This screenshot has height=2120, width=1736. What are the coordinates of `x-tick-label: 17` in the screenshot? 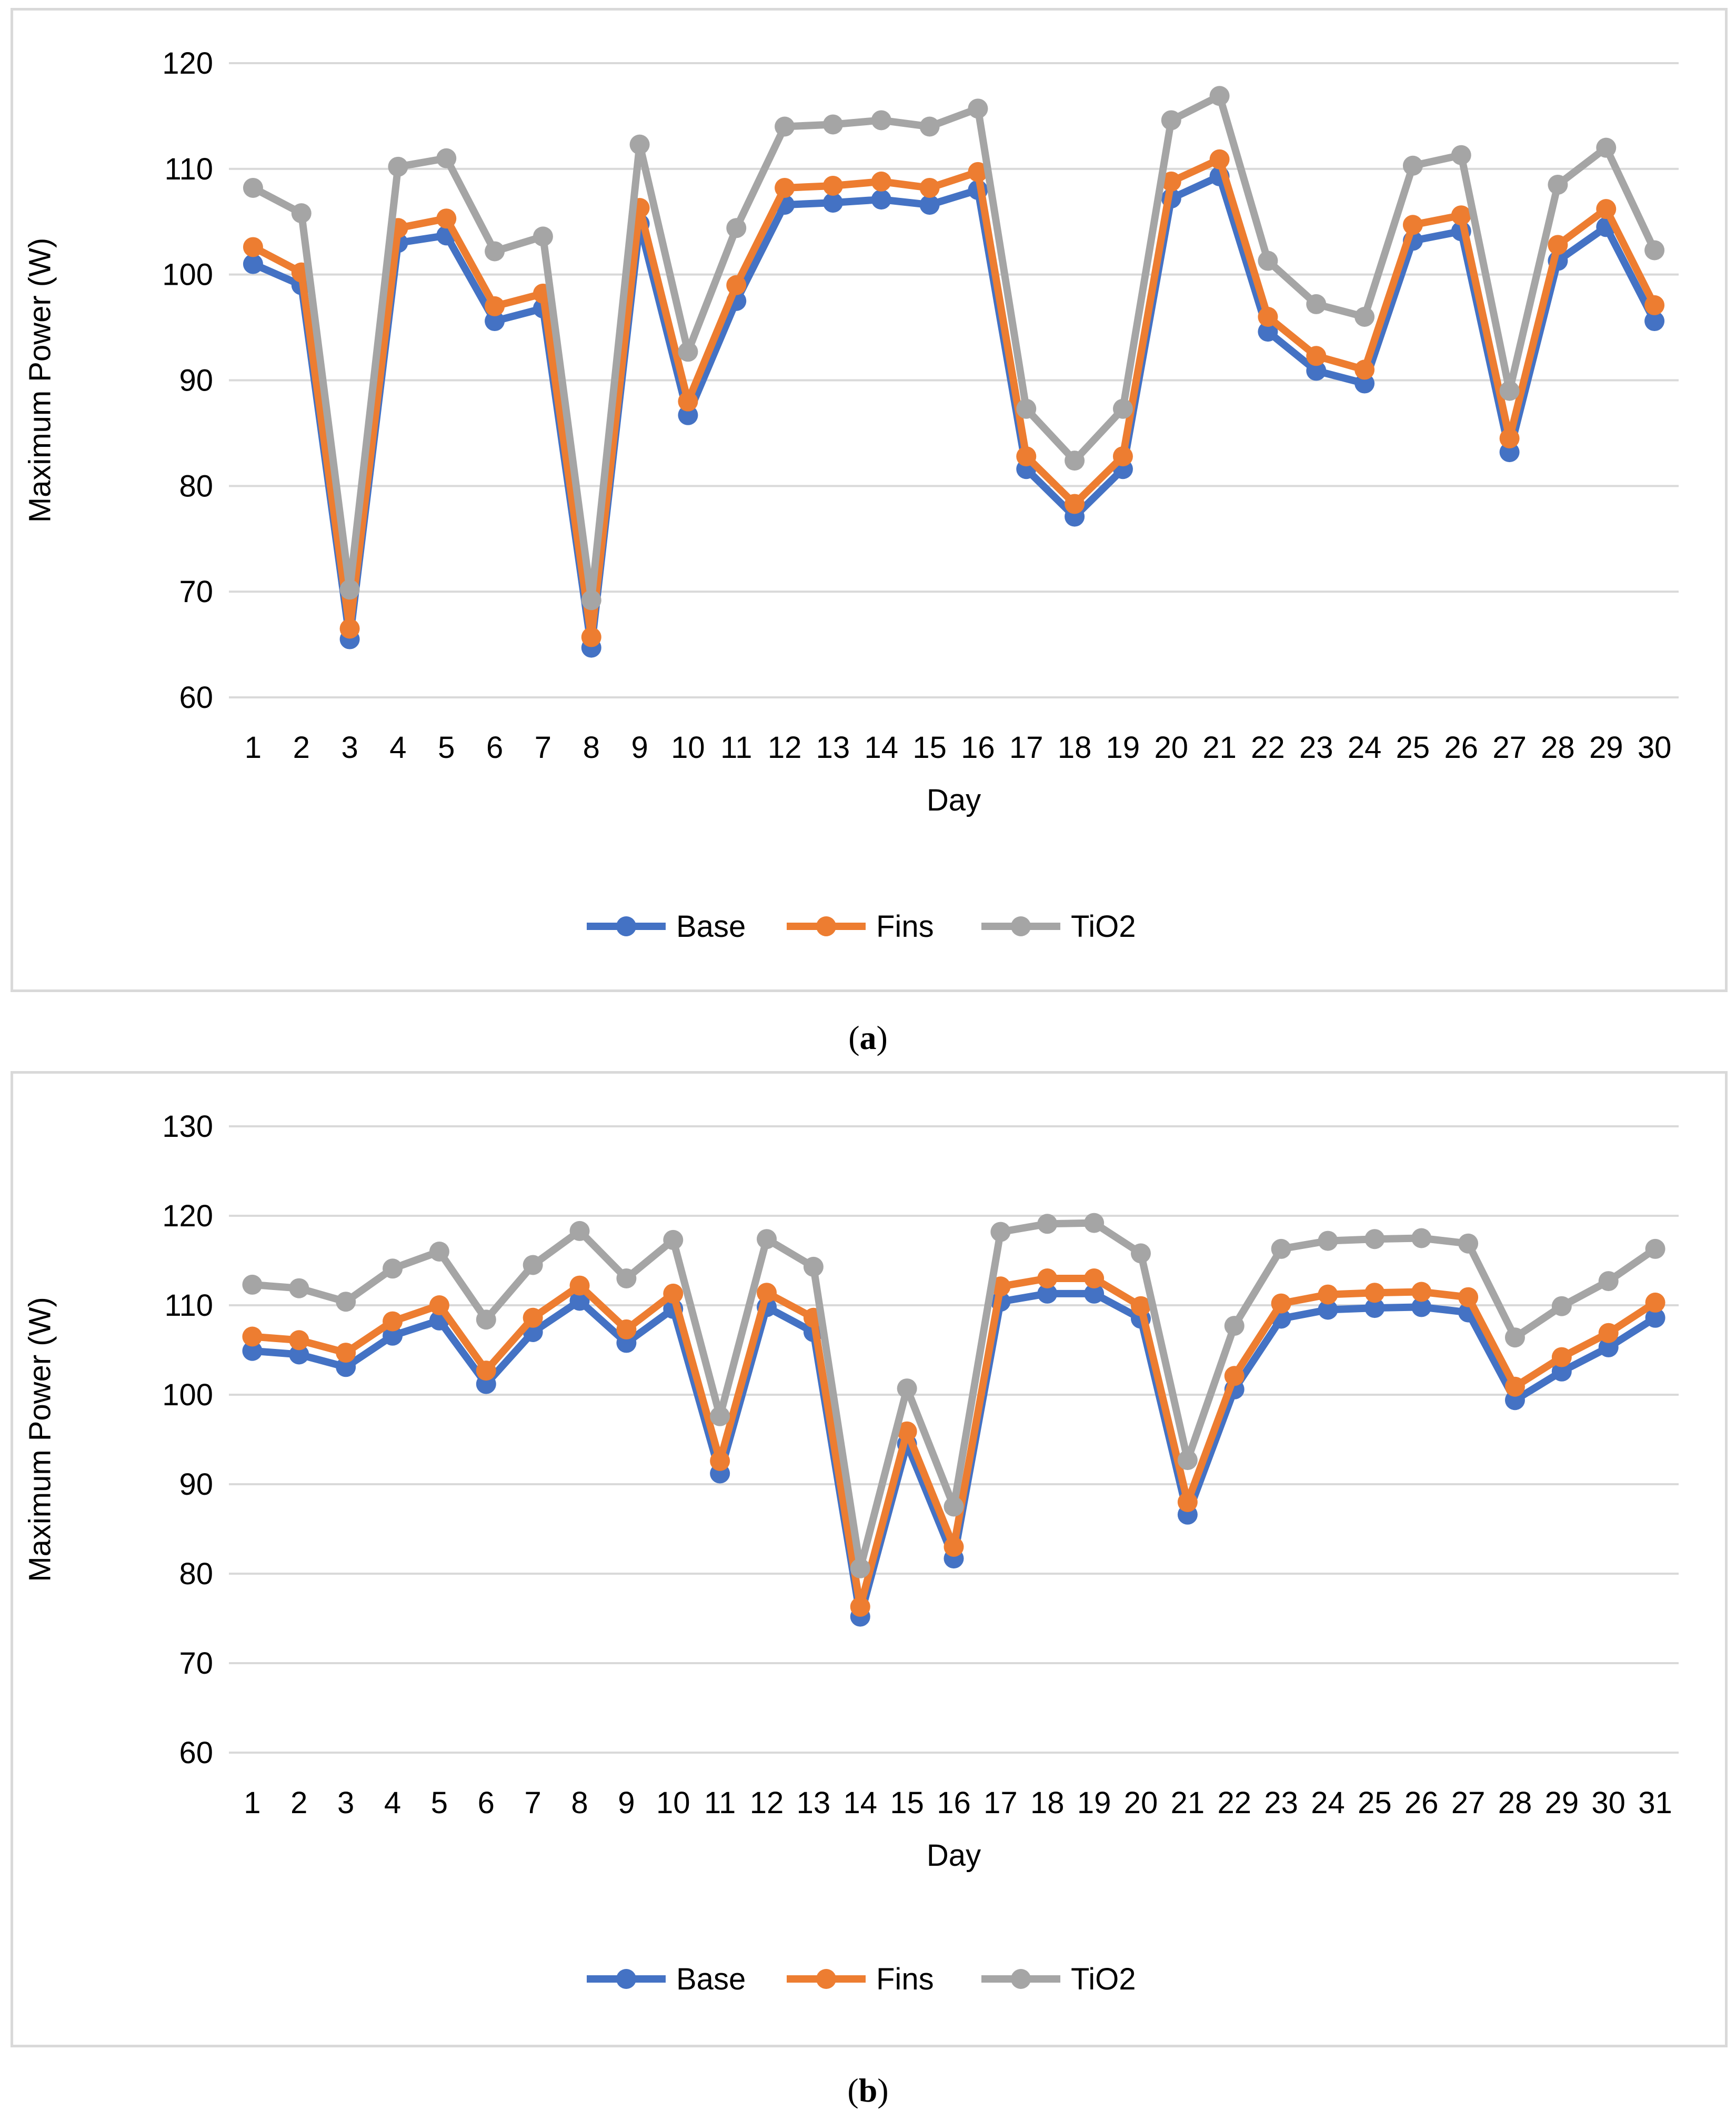 It's located at (1001, 1803).